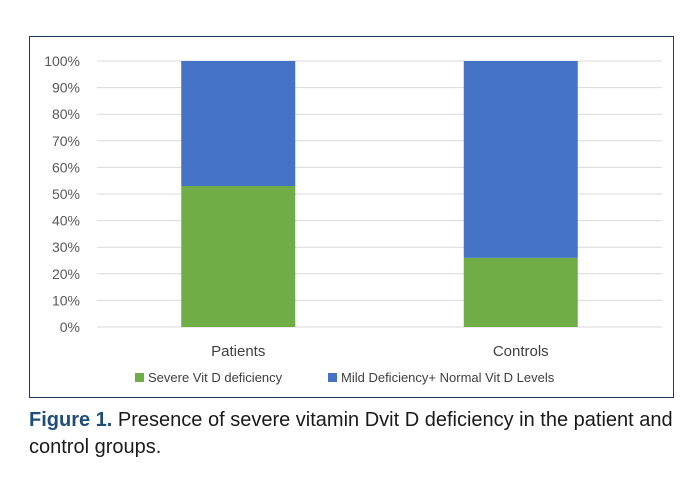 The width and height of the screenshot is (700, 480). Describe the element at coordinates (70, 327) in the screenshot. I see `y-tick-label: 0%` at that location.